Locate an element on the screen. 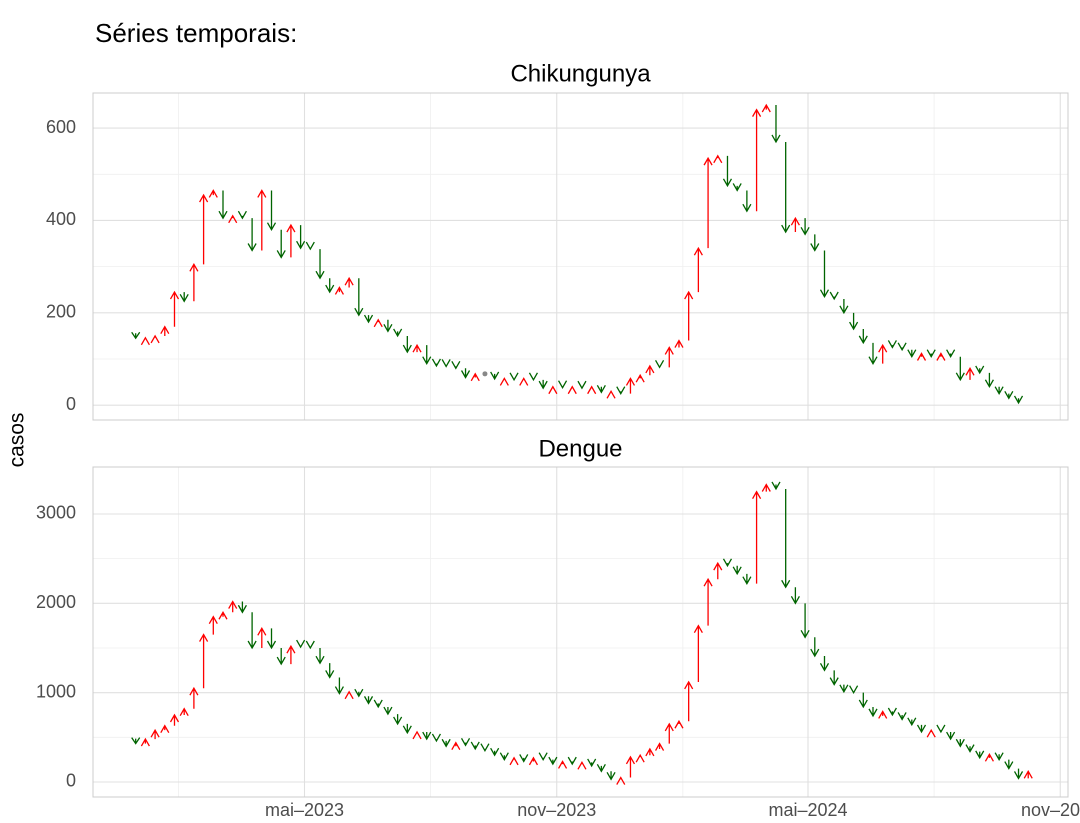 The height and width of the screenshot is (823, 1080). x-tick-label: mai–2024 is located at coordinates (807, 810).